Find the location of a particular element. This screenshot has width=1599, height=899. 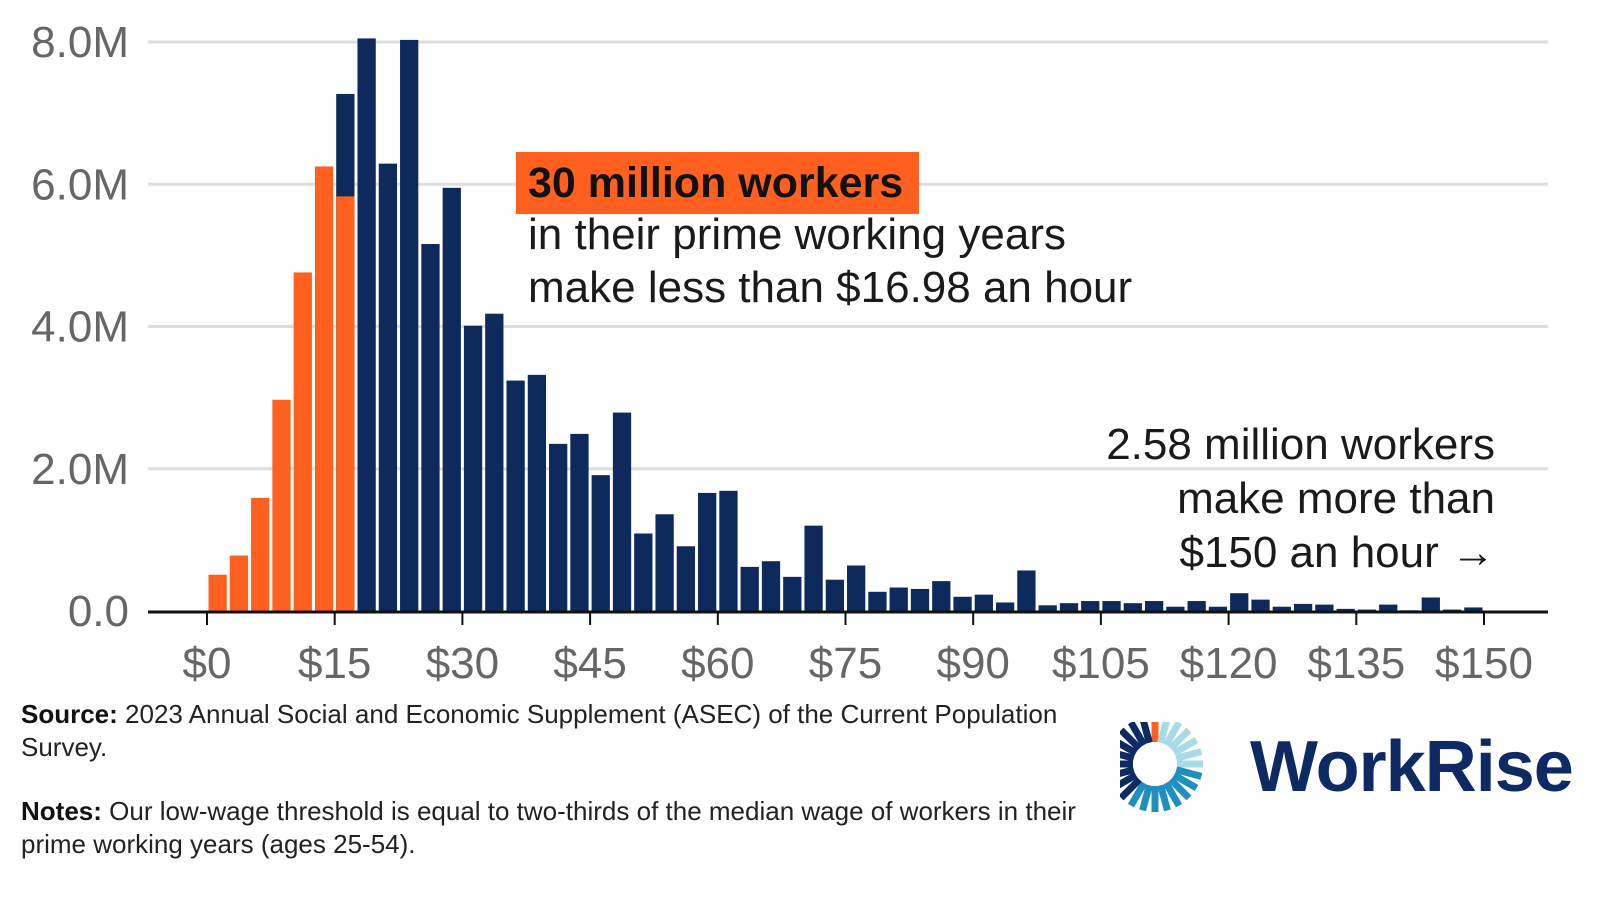

logo-wordmark: WorkRise is located at coordinates (1412, 767).